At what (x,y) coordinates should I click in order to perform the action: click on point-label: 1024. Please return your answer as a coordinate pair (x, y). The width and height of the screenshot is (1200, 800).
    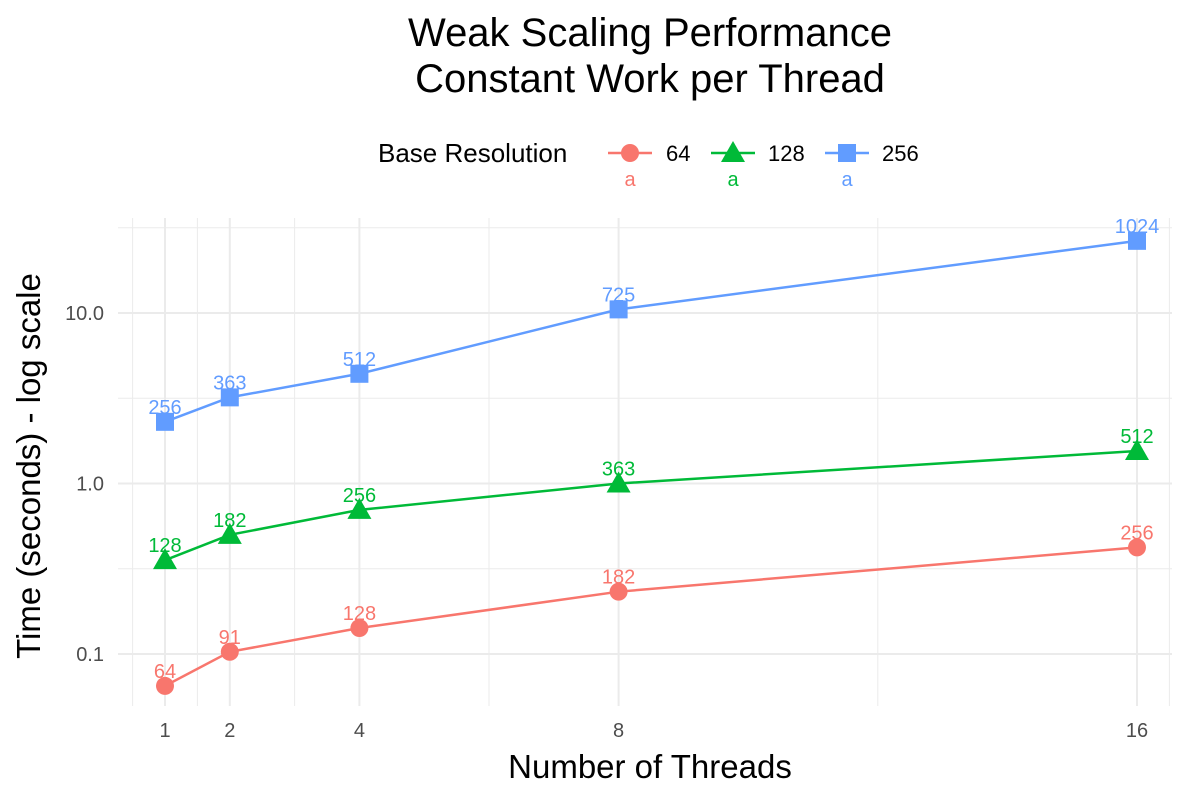
    Looking at the image, I should click on (1137, 227).